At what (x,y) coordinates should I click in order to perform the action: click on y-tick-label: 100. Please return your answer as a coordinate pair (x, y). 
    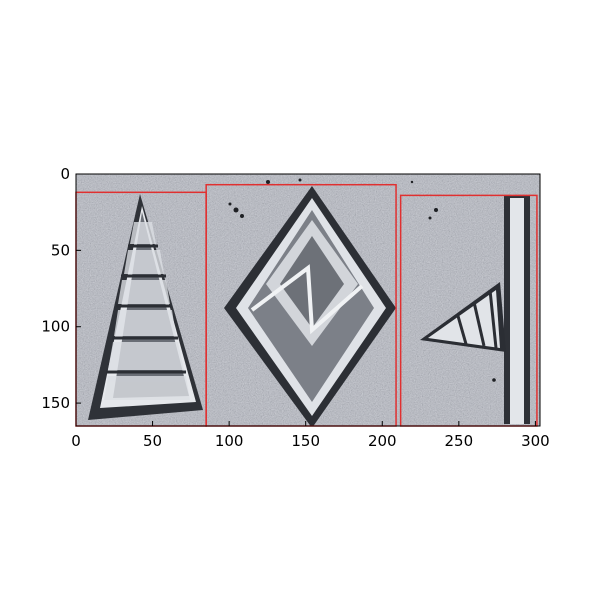
    Looking at the image, I should click on (55, 327).